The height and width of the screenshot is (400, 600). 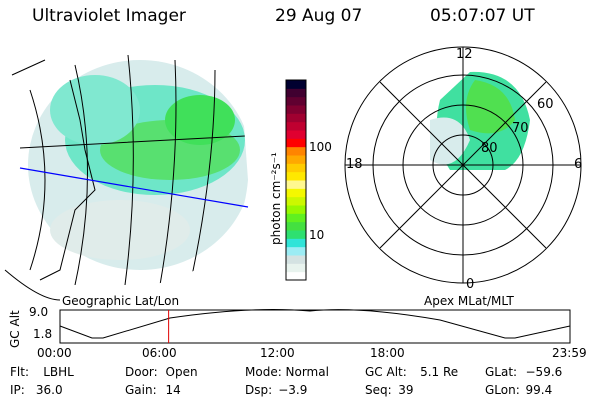 I want to click on xtick-1: 06:00, so click(x=159, y=353).